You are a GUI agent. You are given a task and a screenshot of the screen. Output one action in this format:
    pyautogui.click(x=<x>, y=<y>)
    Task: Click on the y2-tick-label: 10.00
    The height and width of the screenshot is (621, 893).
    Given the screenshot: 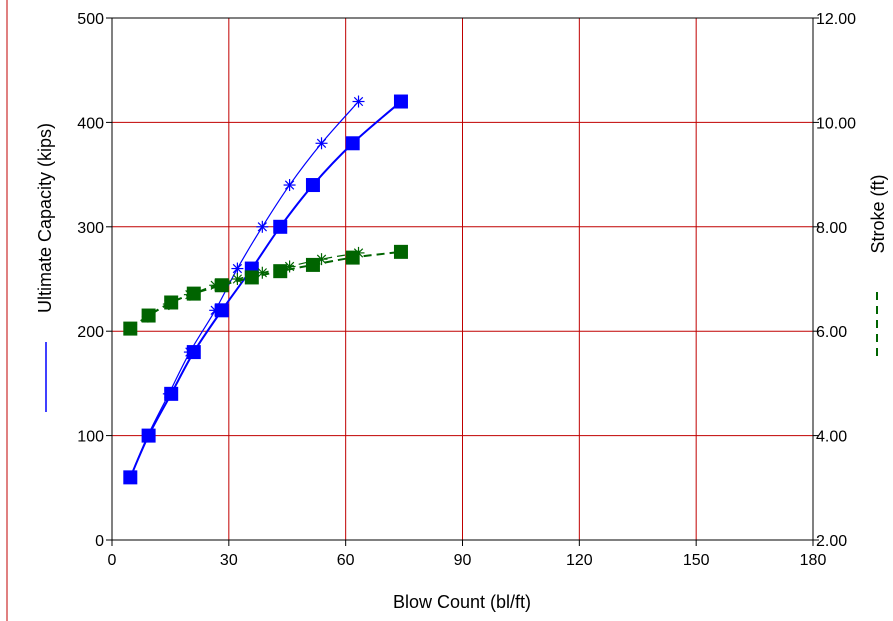 What is the action you would take?
    pyautogui.click(x=836, y=123)
    